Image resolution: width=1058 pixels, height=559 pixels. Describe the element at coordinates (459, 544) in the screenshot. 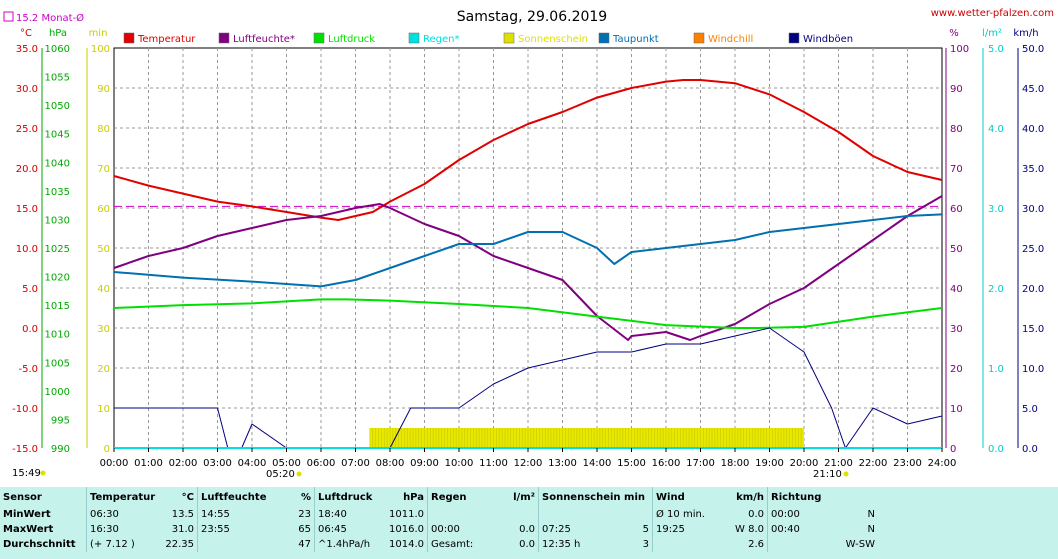

I see `cell: Gesamt:` at that location.